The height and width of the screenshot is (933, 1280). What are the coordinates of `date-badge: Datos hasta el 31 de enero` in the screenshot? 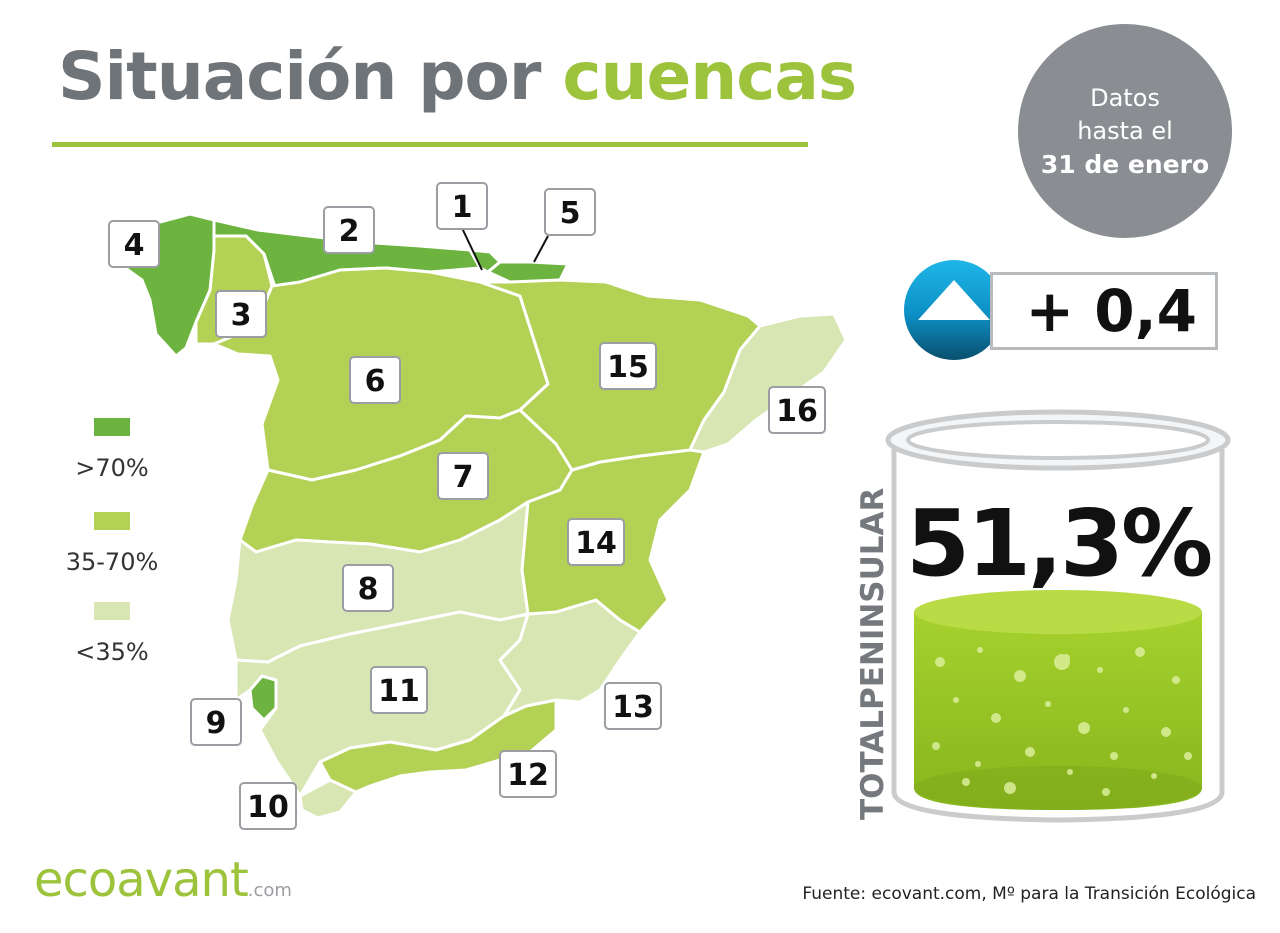 It's located at (1125, 131).